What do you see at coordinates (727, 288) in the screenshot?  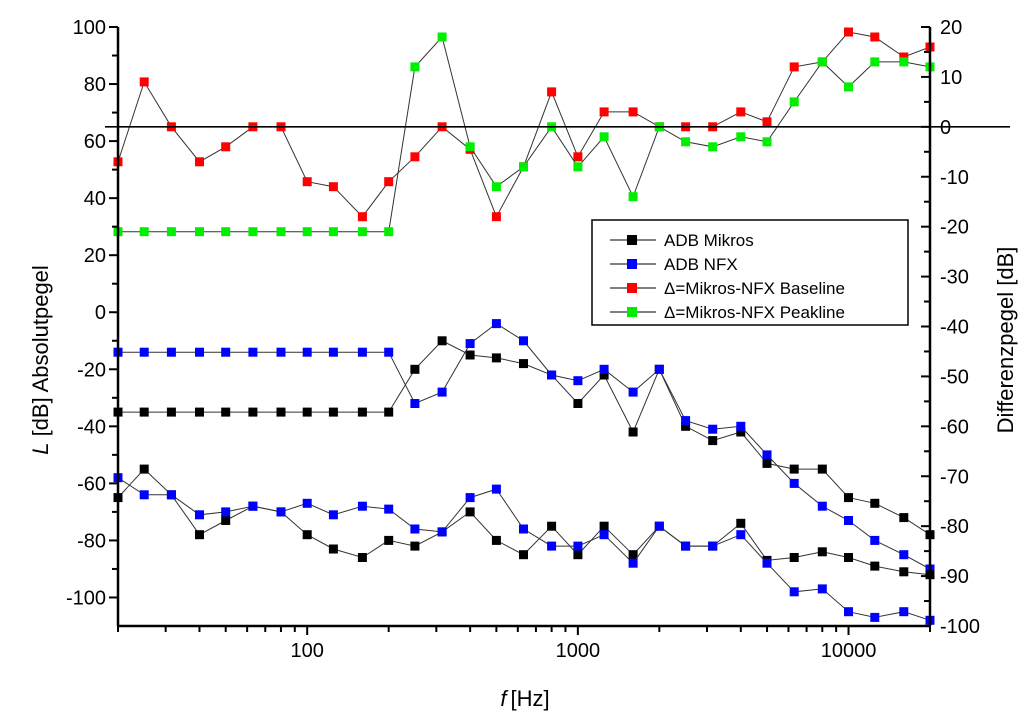 I see `legend-item: Δ=Mikros-NFX Baseline` at bounding box center [727, 288].